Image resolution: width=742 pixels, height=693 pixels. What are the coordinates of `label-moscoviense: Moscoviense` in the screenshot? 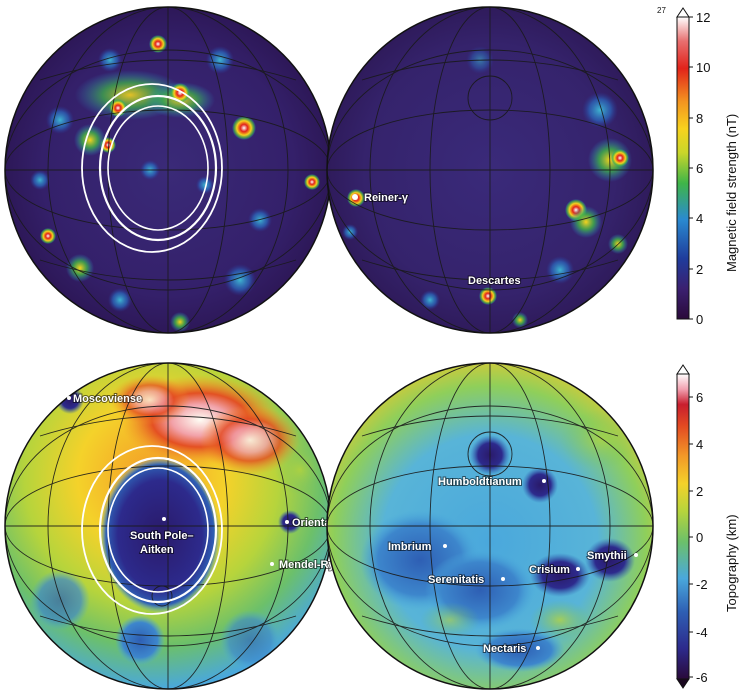 It's located at (107, 399).